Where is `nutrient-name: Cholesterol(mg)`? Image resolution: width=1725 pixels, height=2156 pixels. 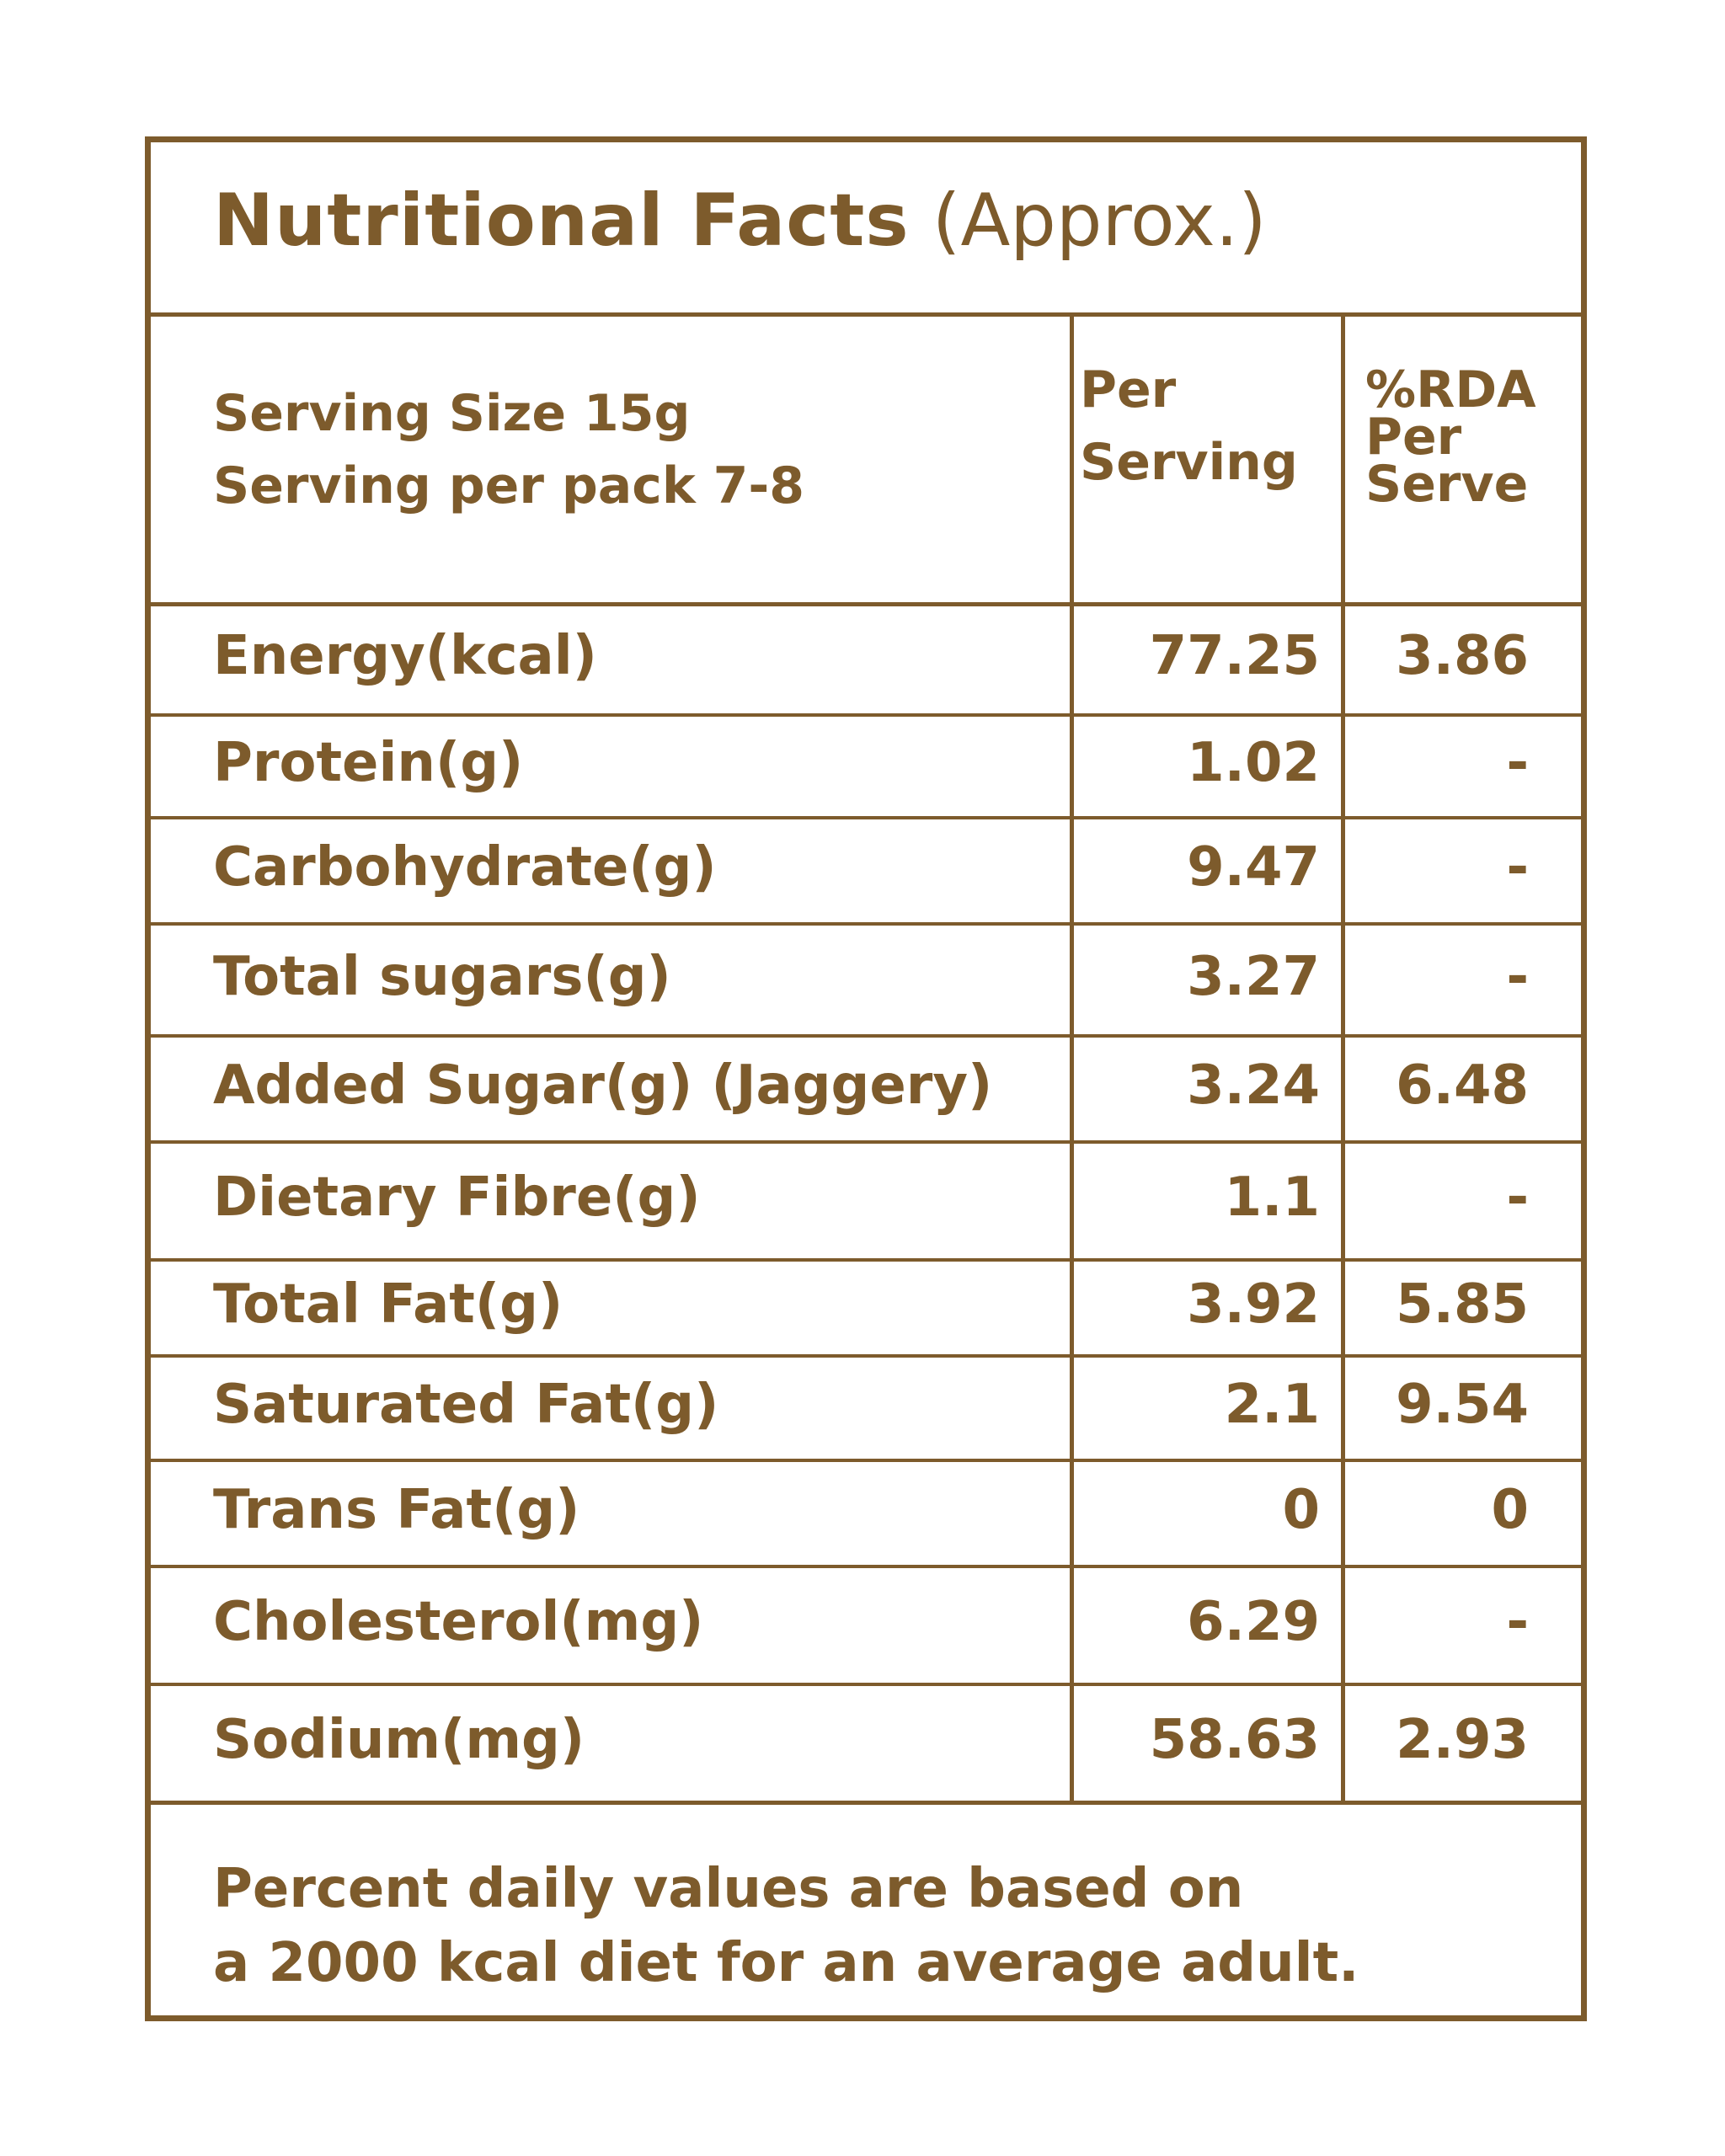 nutrient-name: Cholesterol(mg) is located at coordinates (458, 1622).